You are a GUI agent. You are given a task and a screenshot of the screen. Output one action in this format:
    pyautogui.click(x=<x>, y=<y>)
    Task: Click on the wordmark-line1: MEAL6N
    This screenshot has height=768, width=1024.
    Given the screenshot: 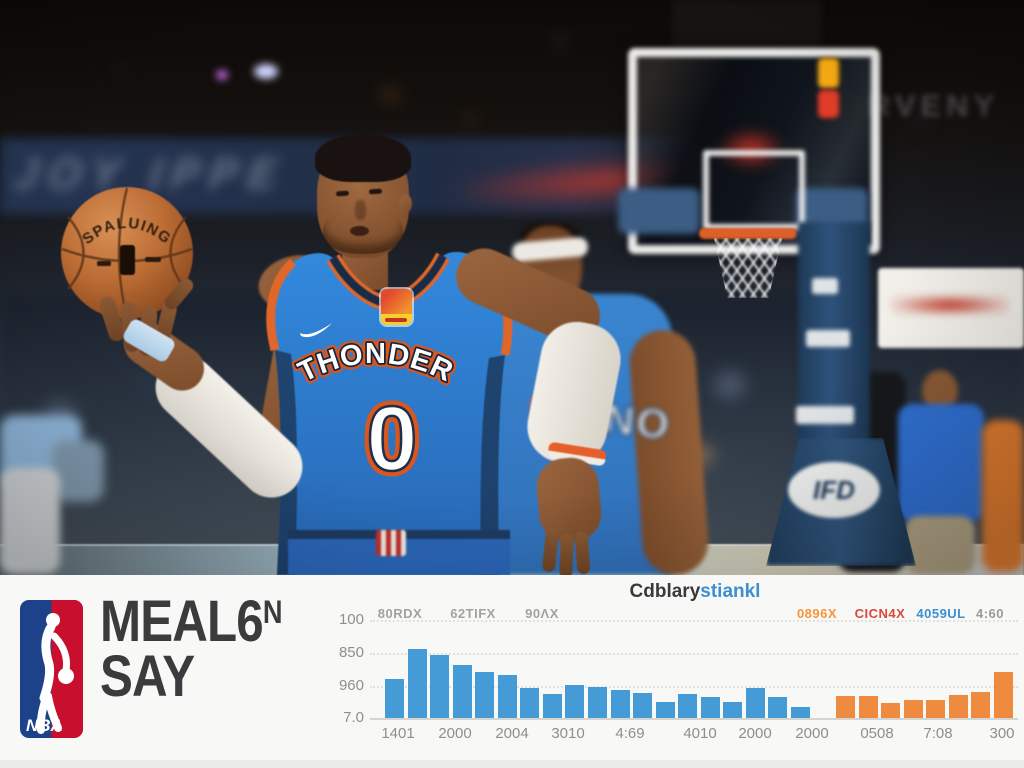 What is the action you would take?
    pyautogui.click(x=191, y=621)
    